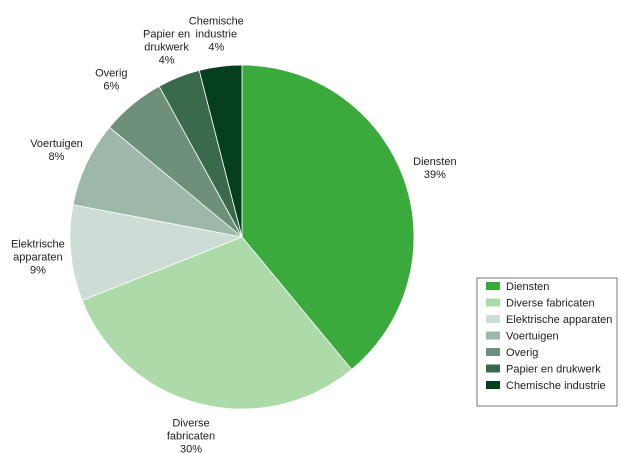 The image size is (621, 453). What do you see at coordinates (216, 48) in the screenshot?
I see `slice-value-label-chemische-industrie: 4%` at bounding box center [216, 48].